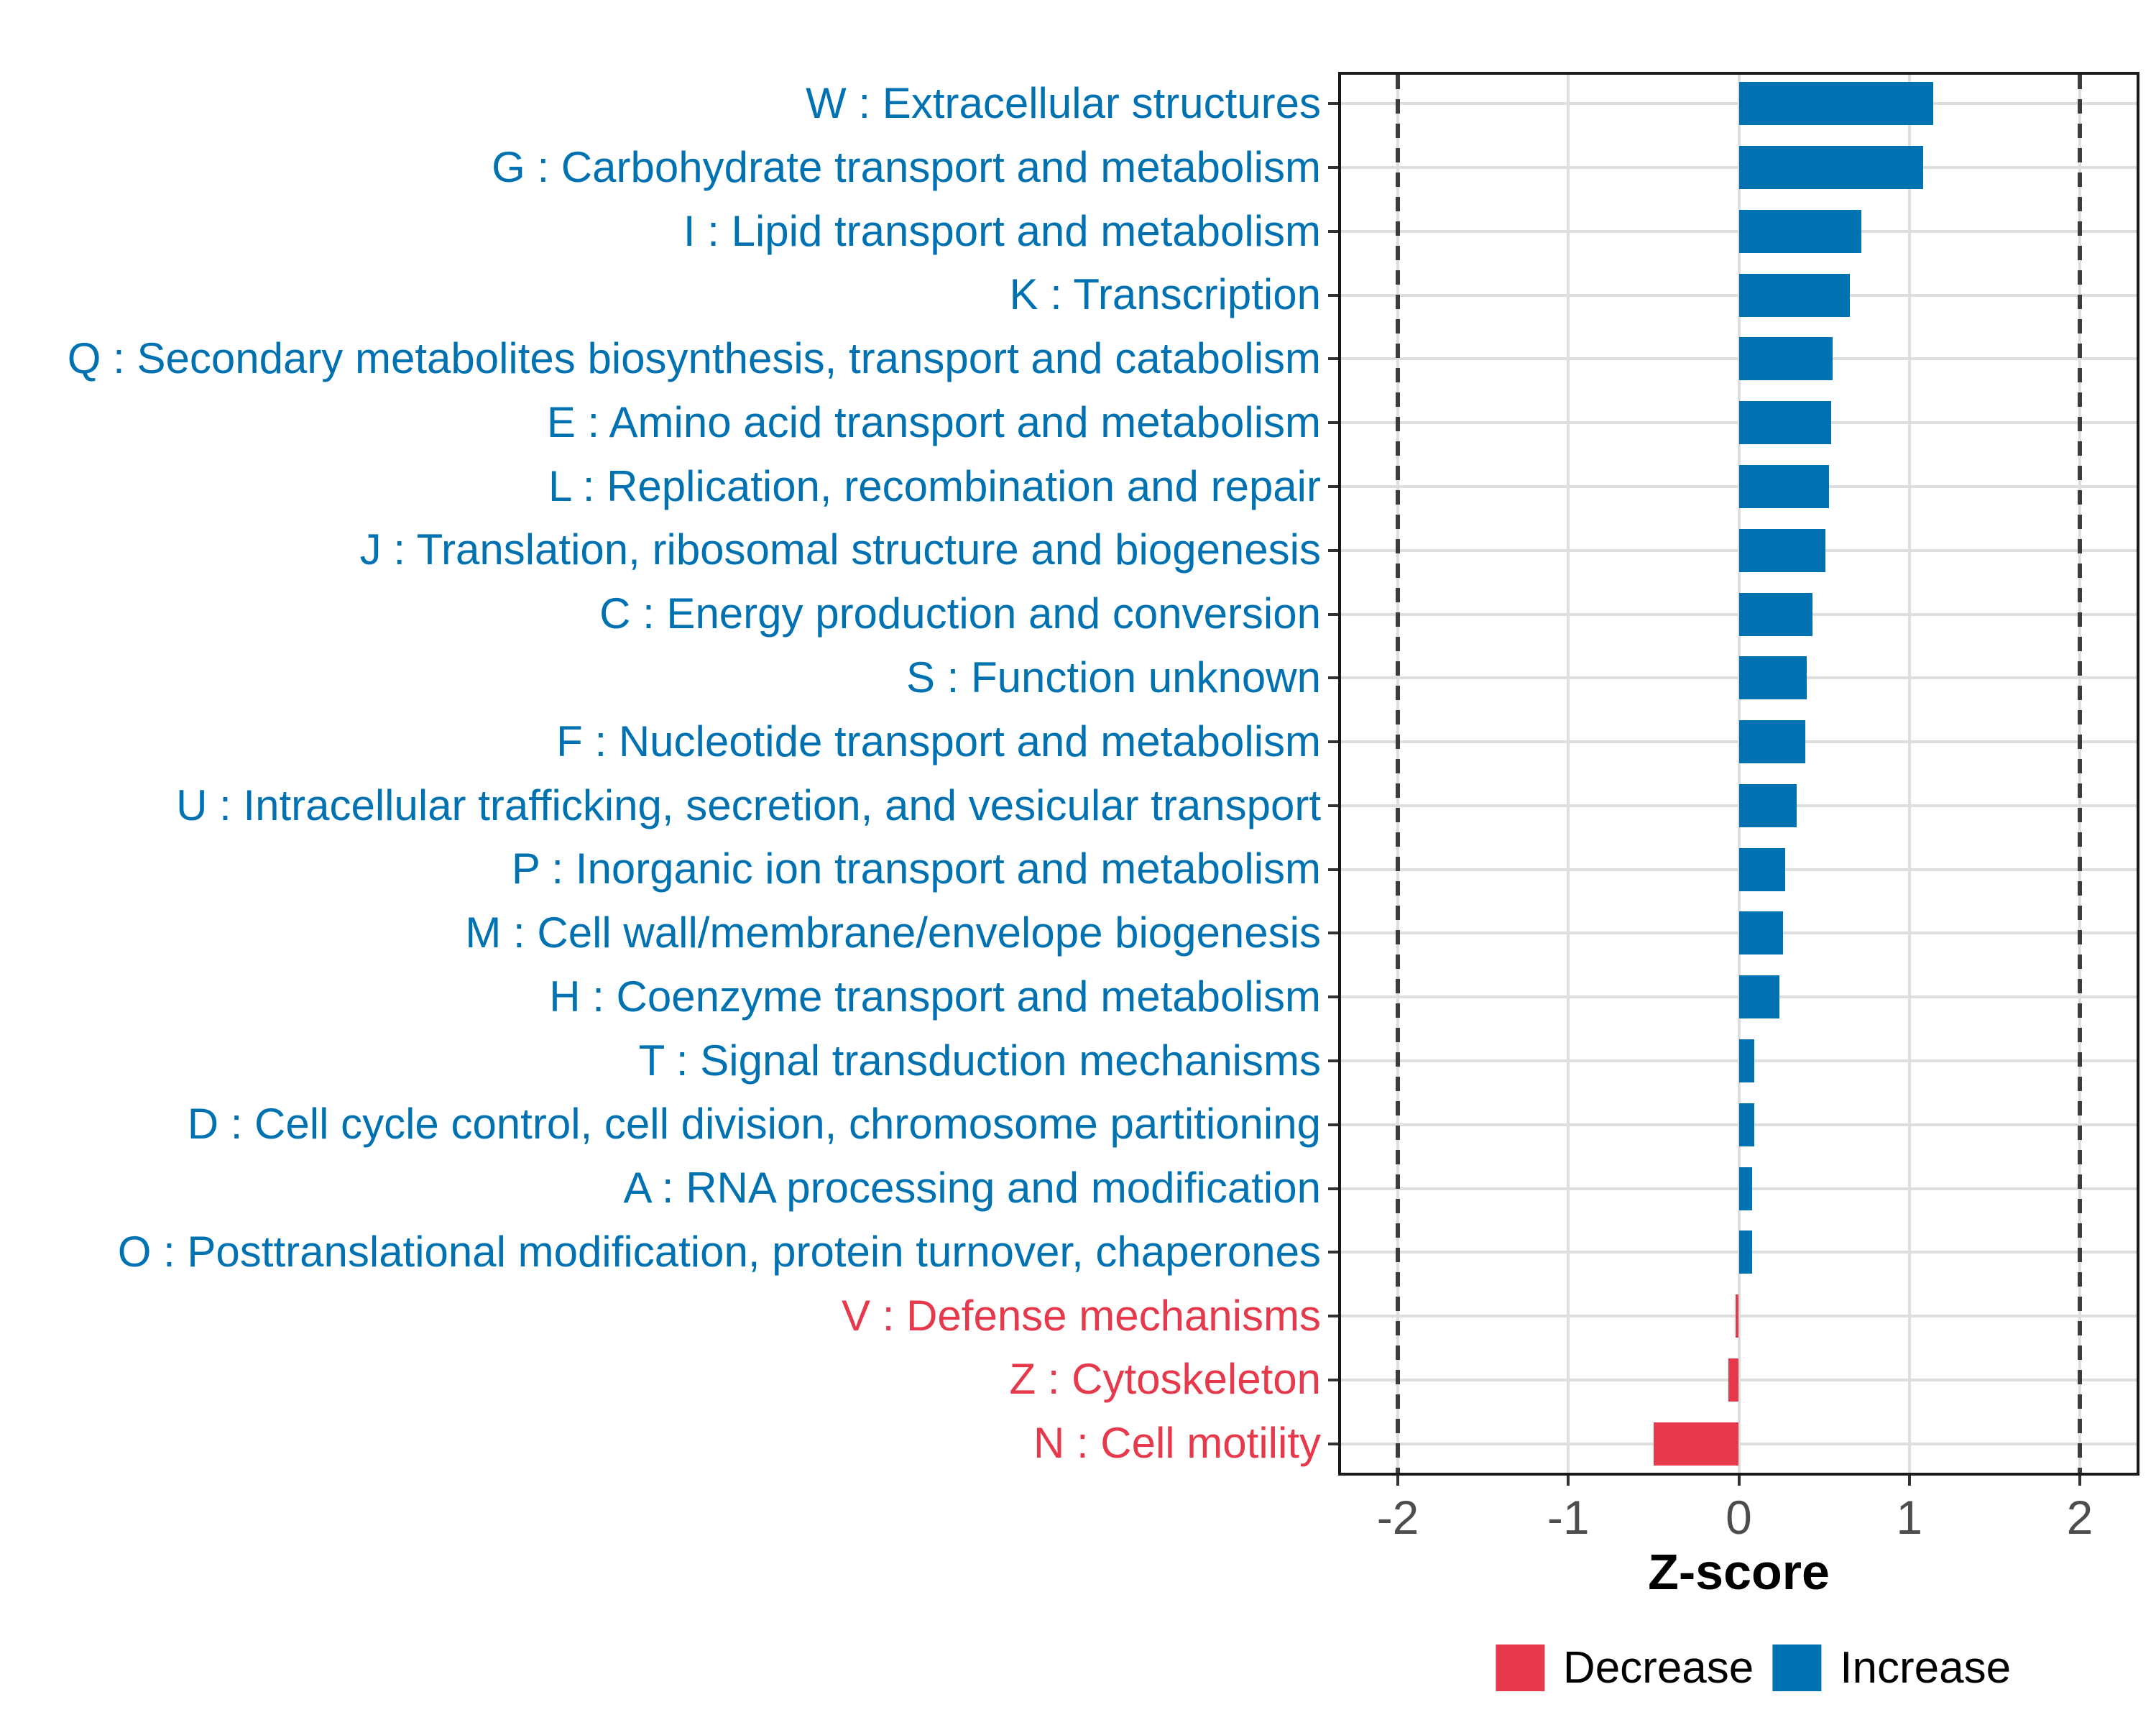  What do you see at coordinates (1165, 294) in the screenshot?
I see `category-label-K: K : Transcription` at bounding box center [1165, 294].